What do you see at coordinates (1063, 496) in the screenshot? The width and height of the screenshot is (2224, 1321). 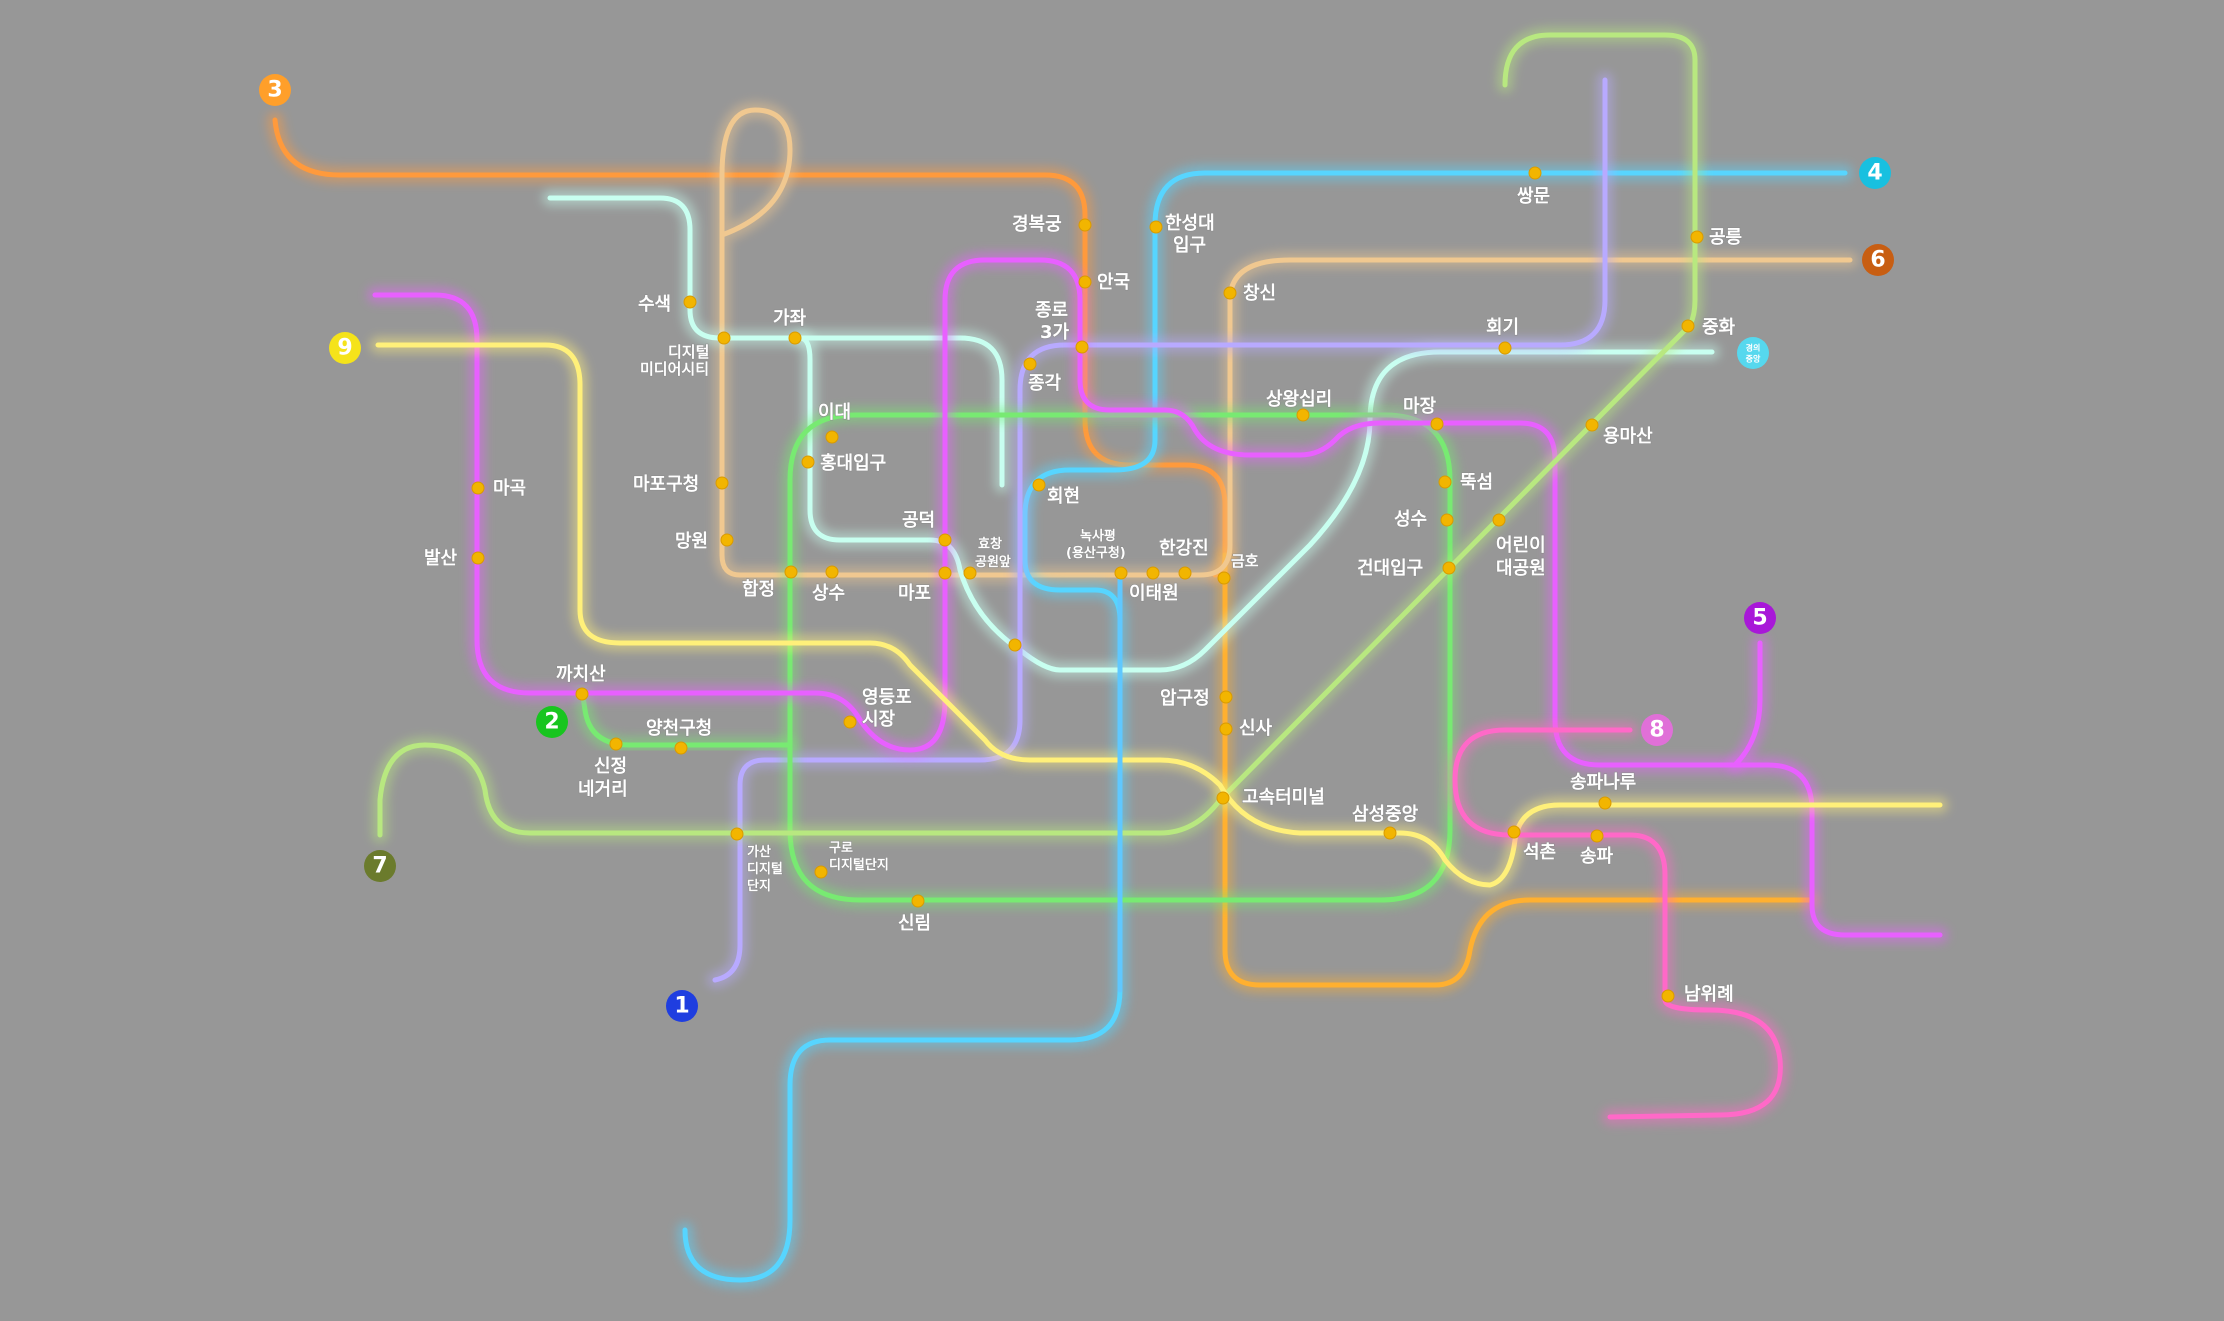 I see `station-label: 회현` at bounding box center [1063, 496].